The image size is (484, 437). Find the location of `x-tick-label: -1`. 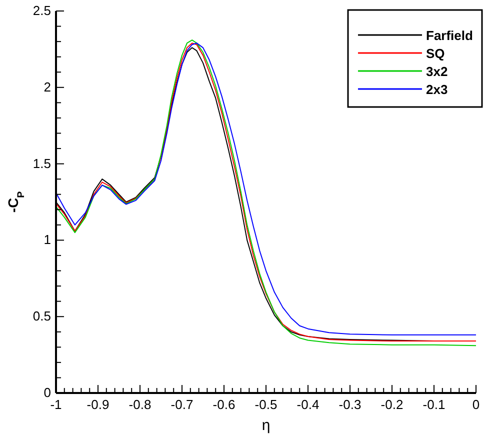

x-tick-label: -1 is located at coordinates (56, 404).